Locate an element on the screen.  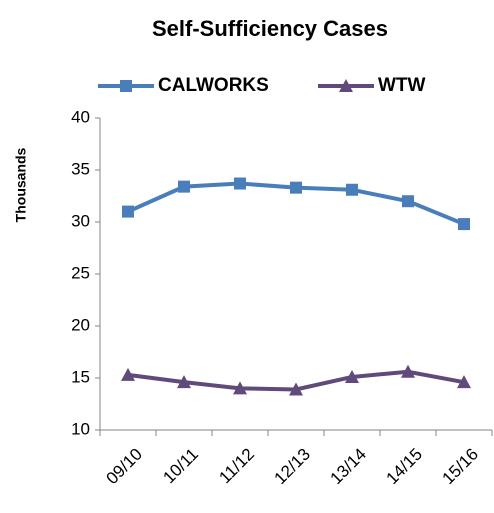
x-tick-label: 14/15 is located at coordinates (404, 467).